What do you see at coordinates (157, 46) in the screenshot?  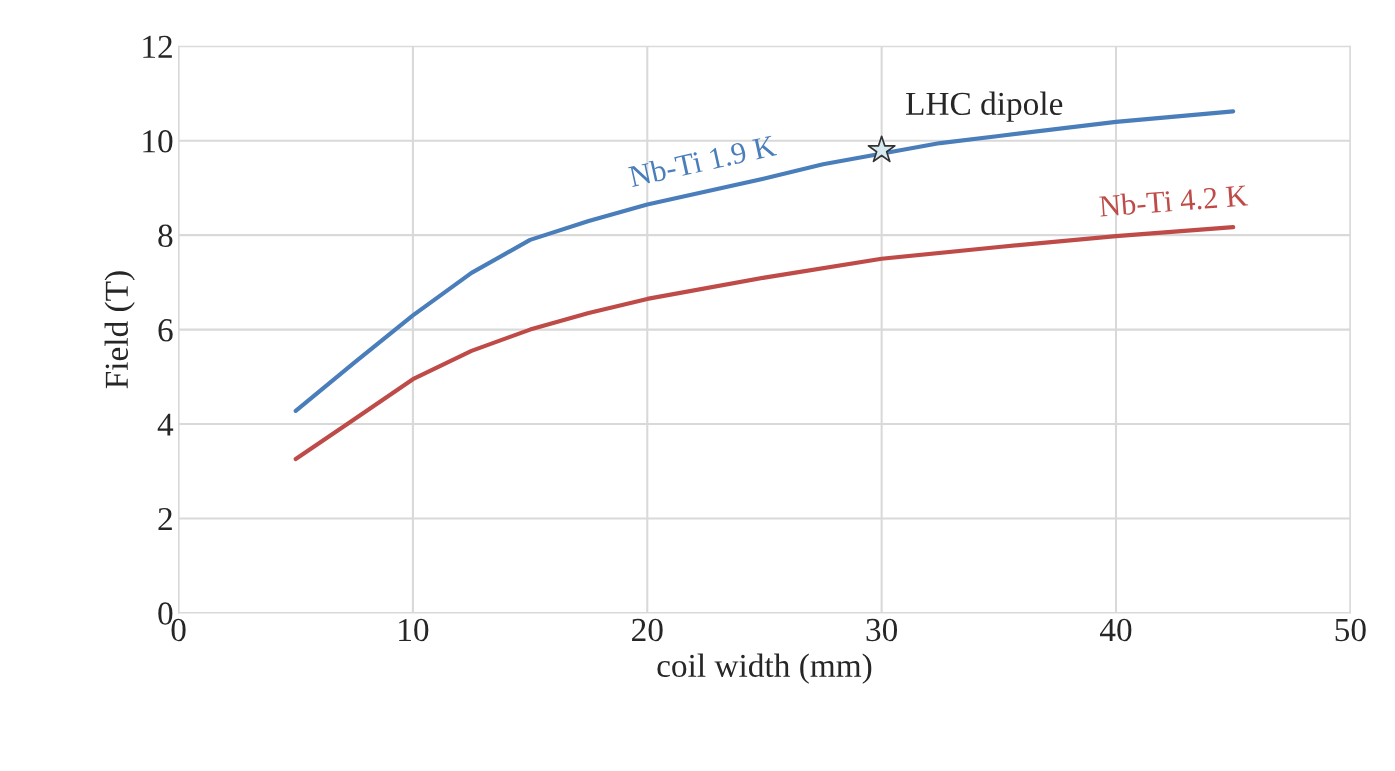 I see `y-tick-label: 12` at bounding box center [157, 46].